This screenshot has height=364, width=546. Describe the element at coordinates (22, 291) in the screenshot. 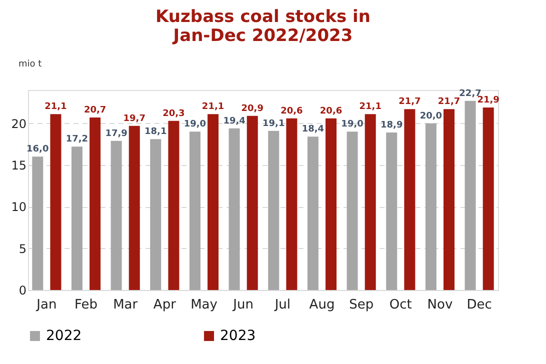

I see `y-tick-label: 0` at that location.